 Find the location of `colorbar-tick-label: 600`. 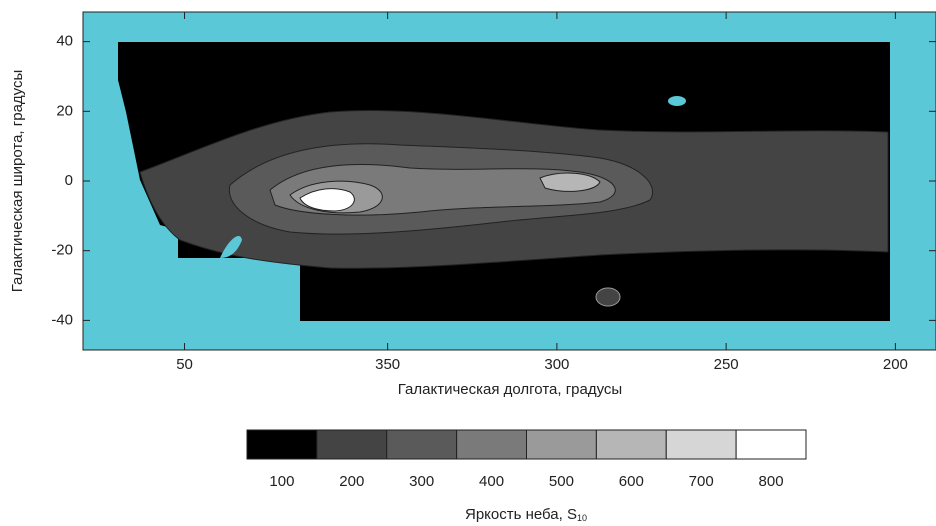

colorbar-tick-label: 600 is located at coordinates (631, 481).